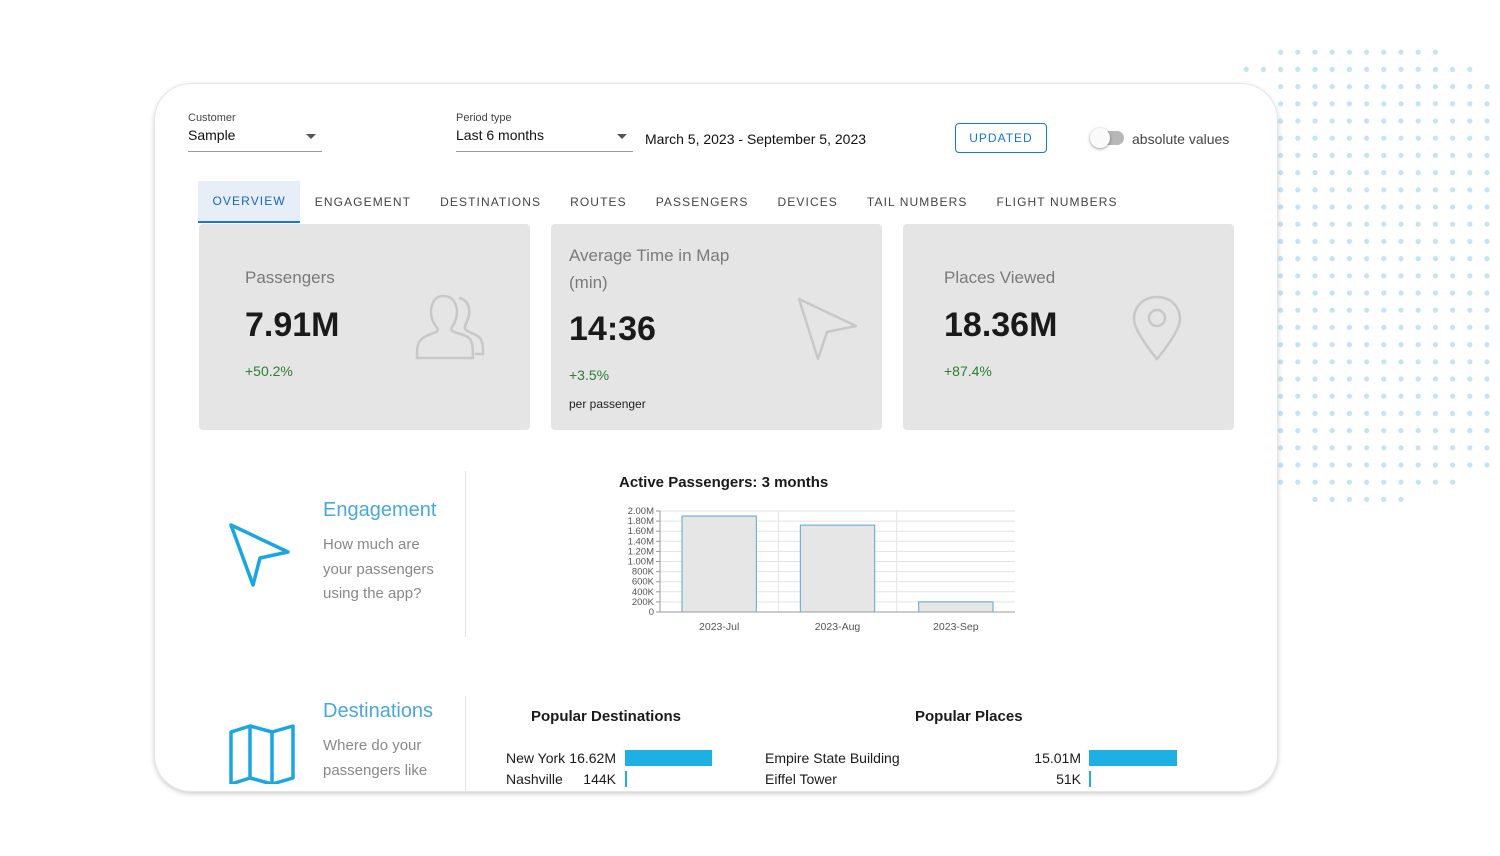 The image size is (1500, 856). What do you see at coordinates (969, 716) in the screenshot?
I see `popular-places-title: Popular Places` at bounding box center [969, 716].